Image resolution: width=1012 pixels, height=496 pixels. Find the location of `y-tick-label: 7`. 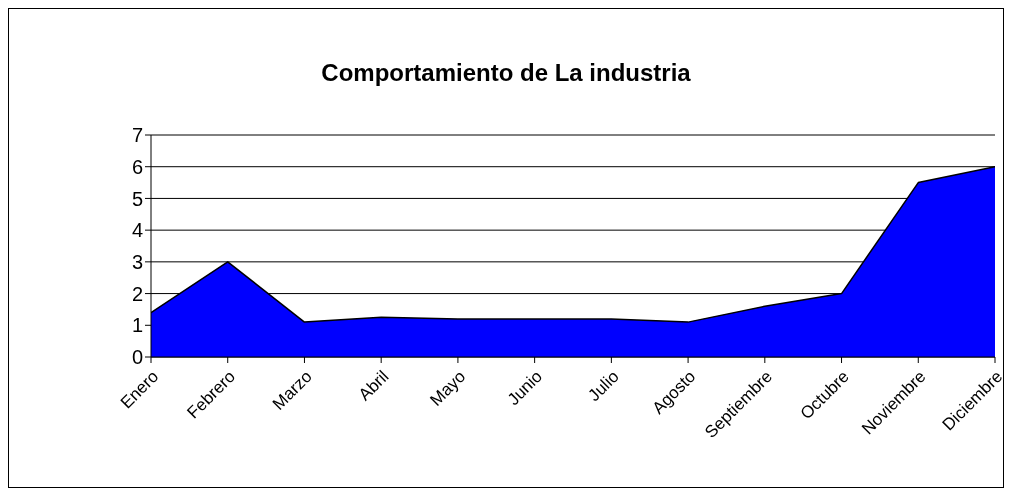

y-tick-label: 7 is located at coordinates (137, 135).